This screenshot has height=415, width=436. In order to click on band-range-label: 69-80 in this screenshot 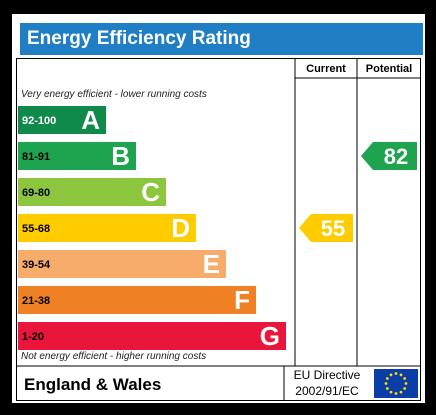, I will do `click(36, 193)`.